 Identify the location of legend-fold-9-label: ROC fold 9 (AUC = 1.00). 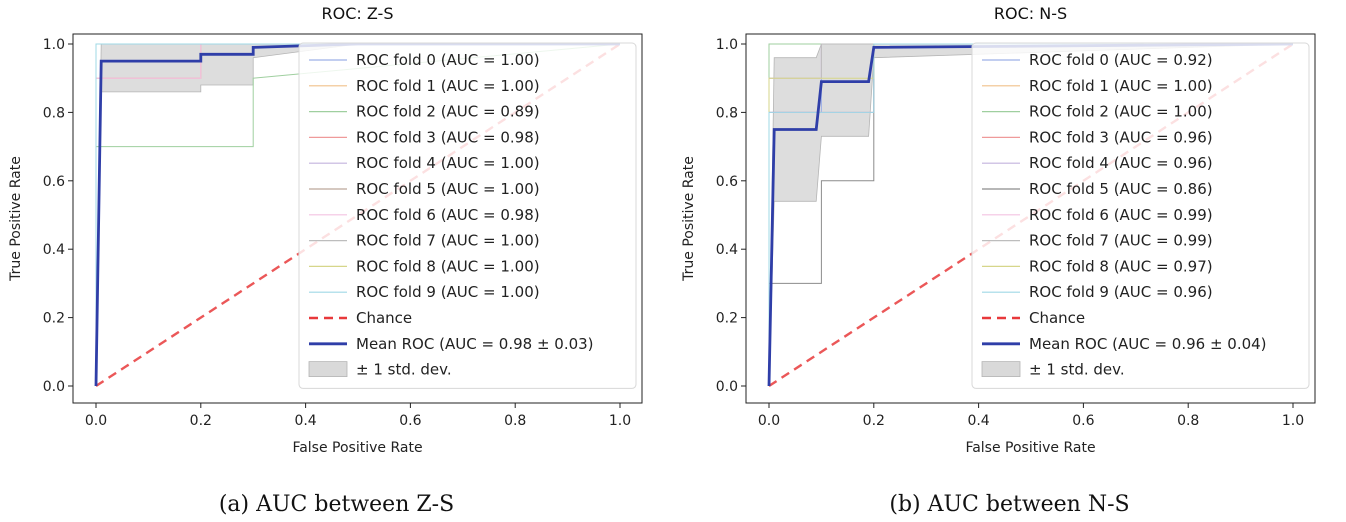
(448, 292).